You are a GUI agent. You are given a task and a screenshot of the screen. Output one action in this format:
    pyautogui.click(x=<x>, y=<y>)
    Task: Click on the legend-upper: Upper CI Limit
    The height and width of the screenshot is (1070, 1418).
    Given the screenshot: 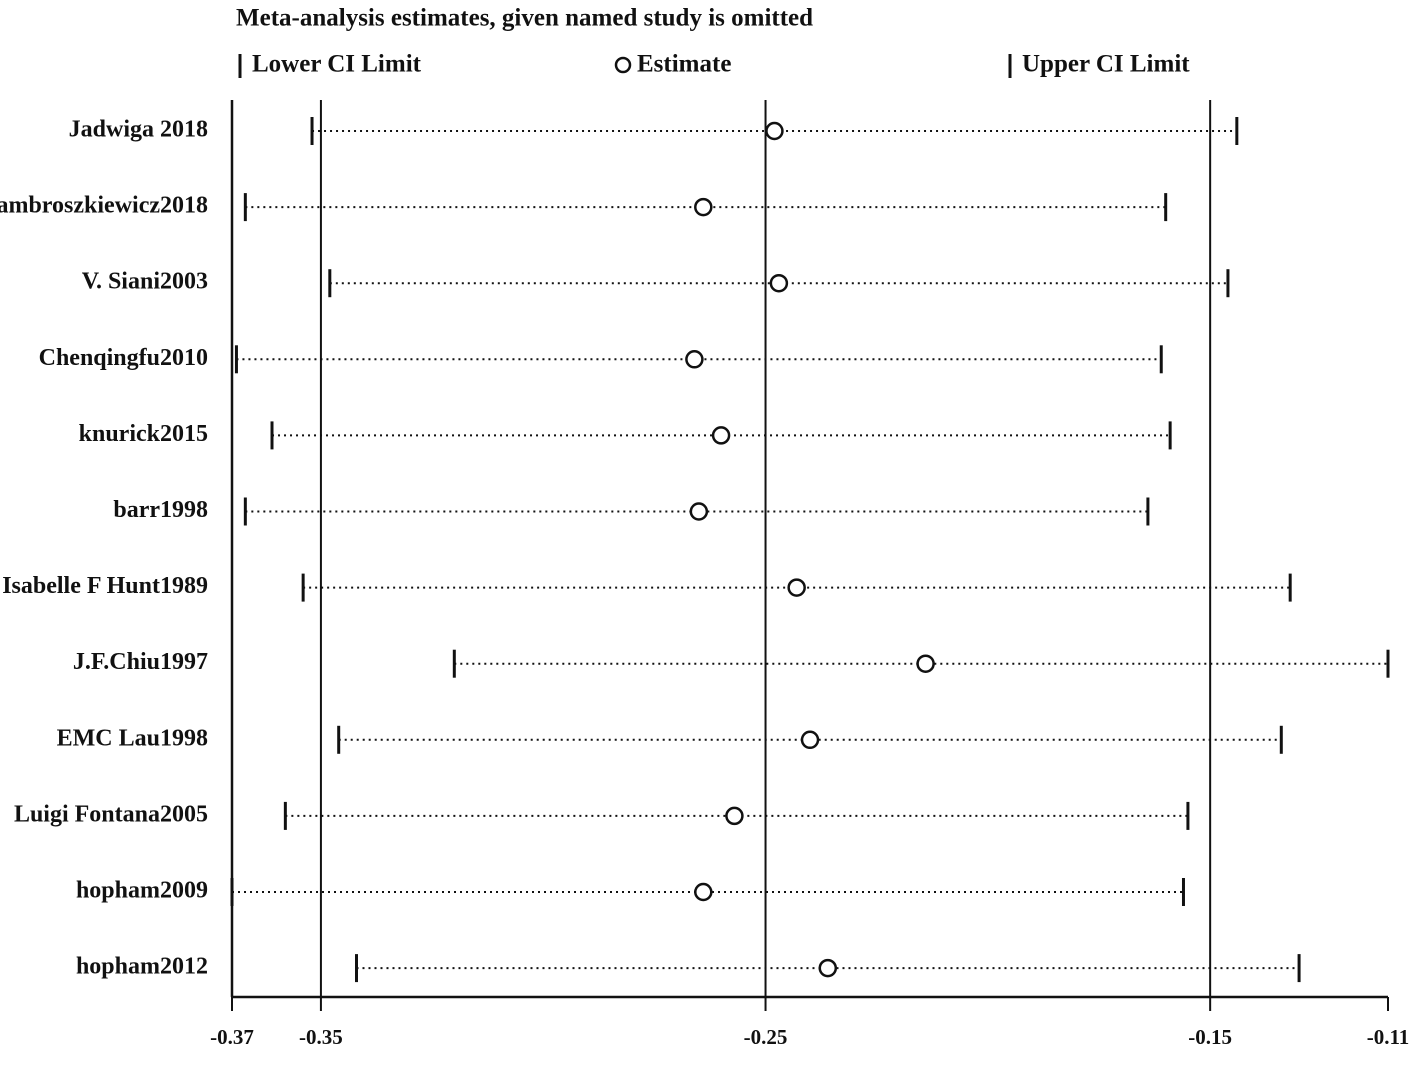 What is the action you would take?
    pyautogui.click(x=1106, y=64)
    